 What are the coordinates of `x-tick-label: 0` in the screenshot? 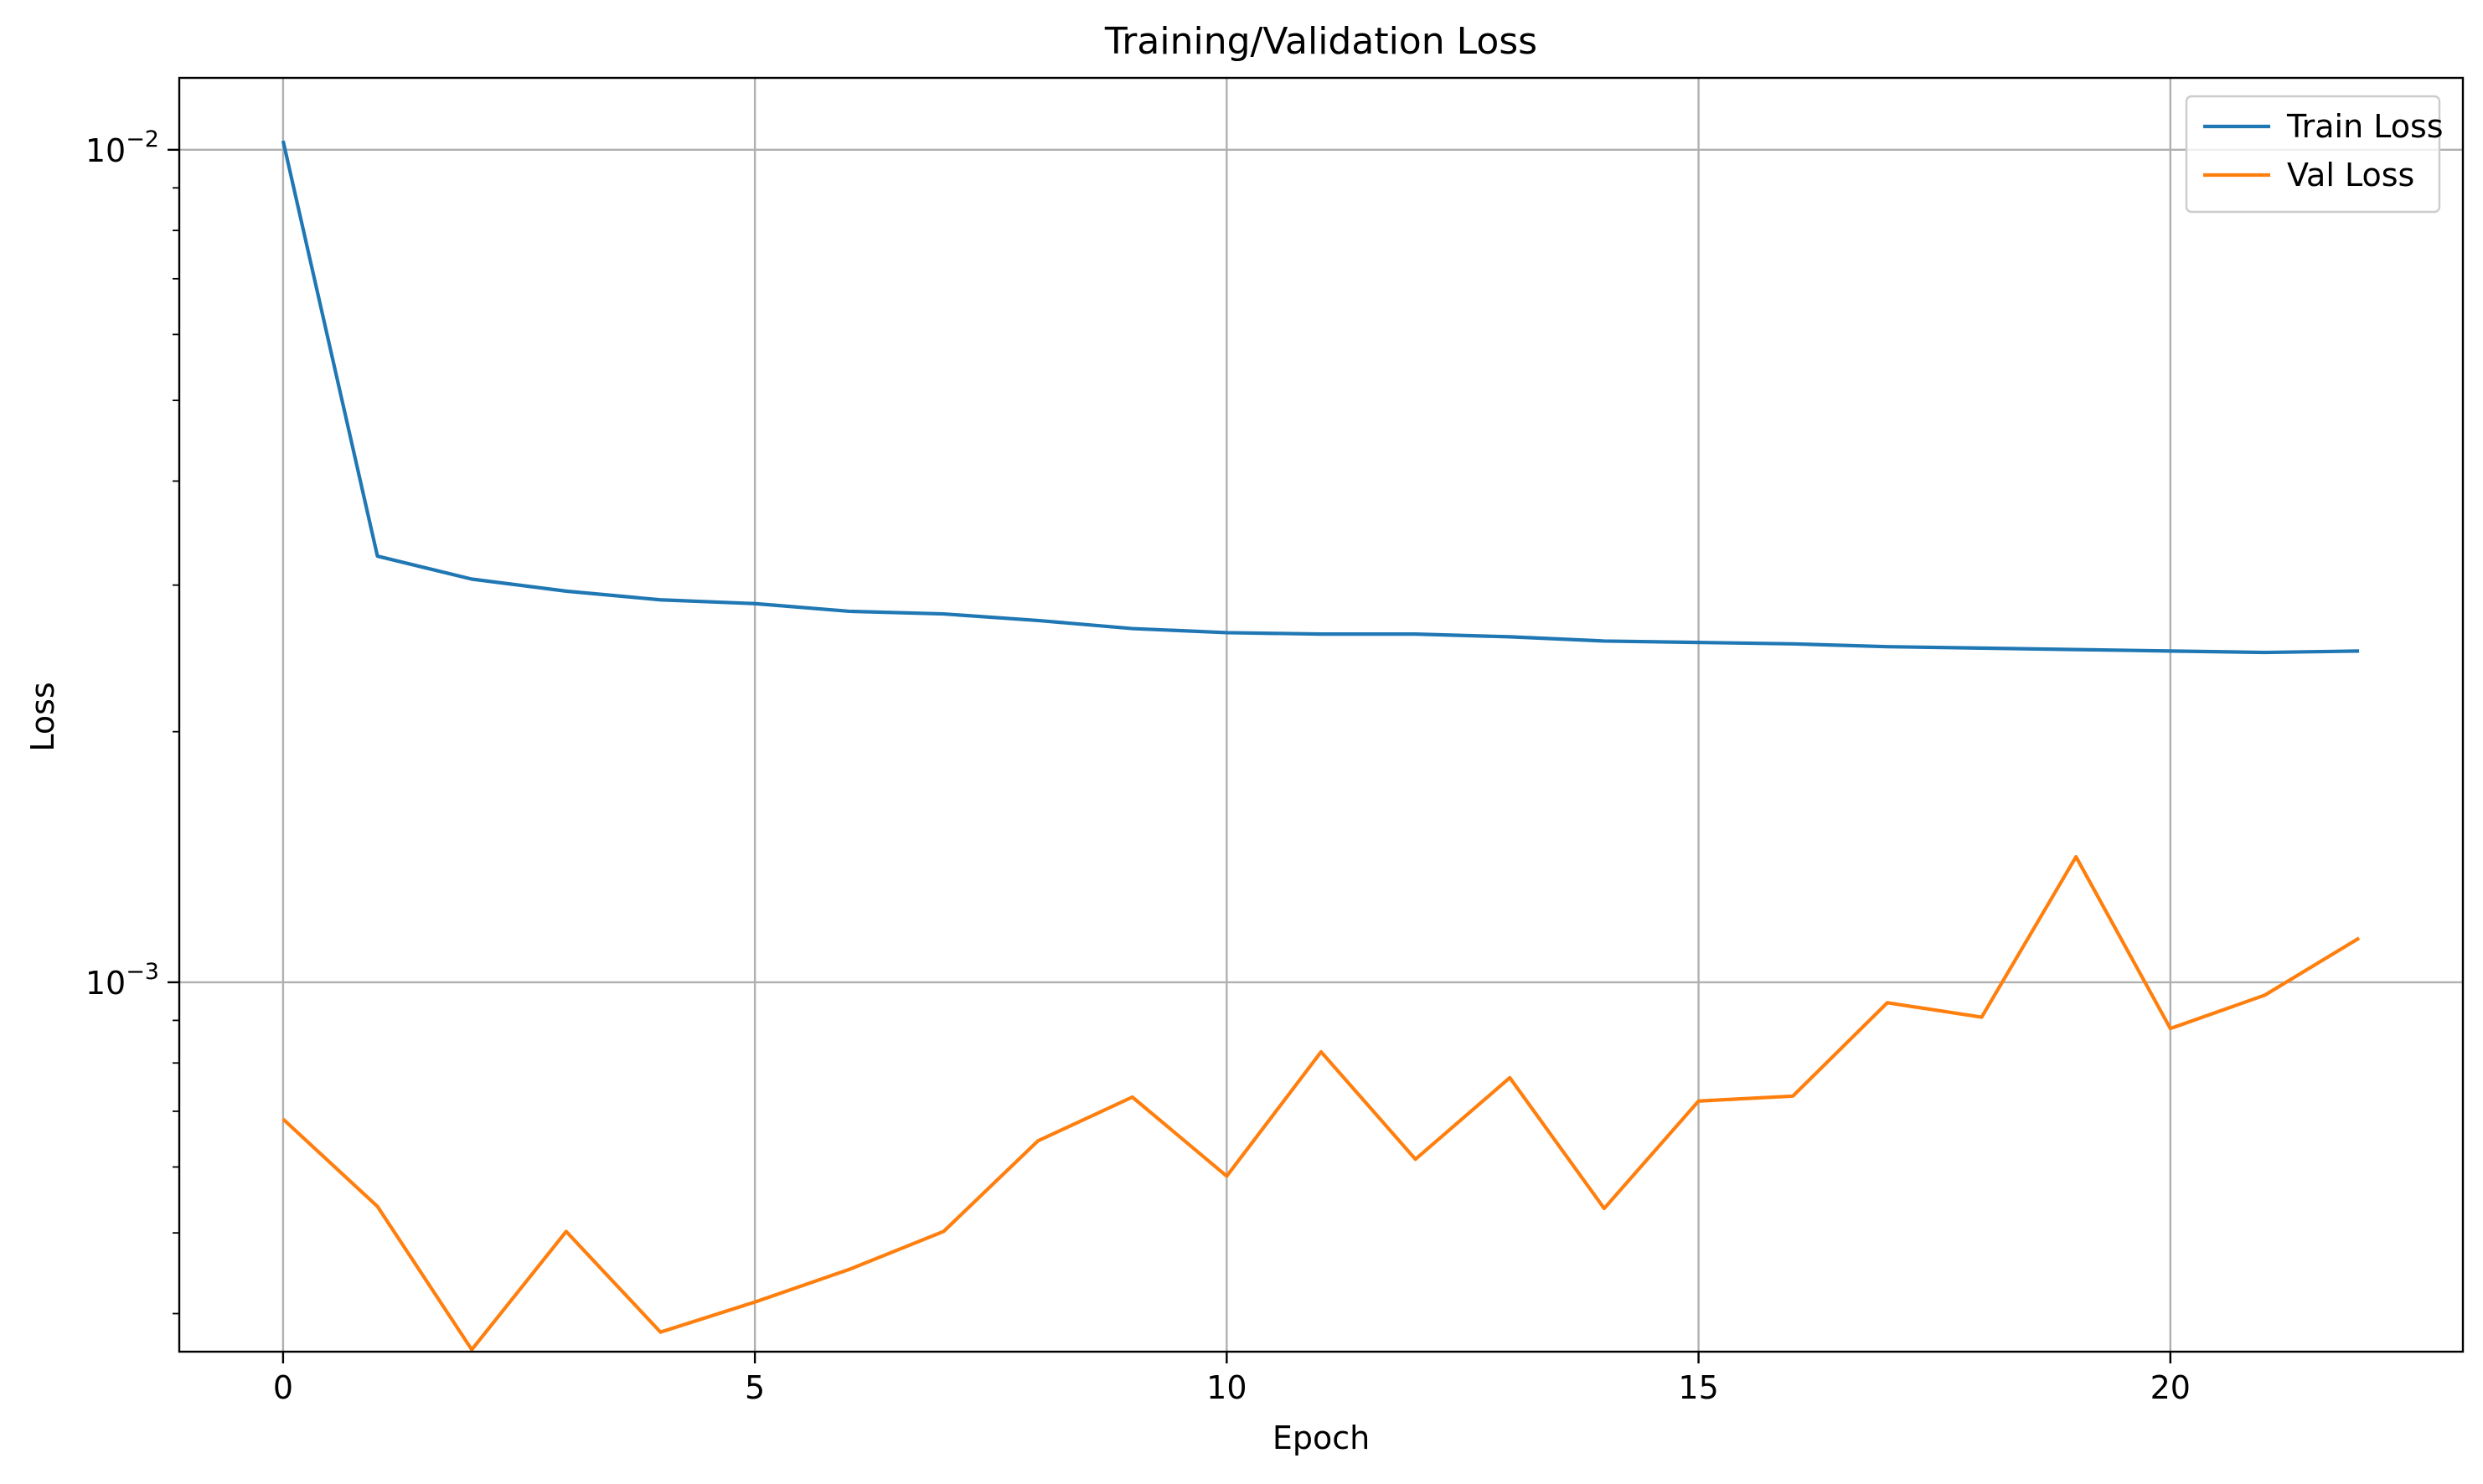 It's located at (283, 1387).